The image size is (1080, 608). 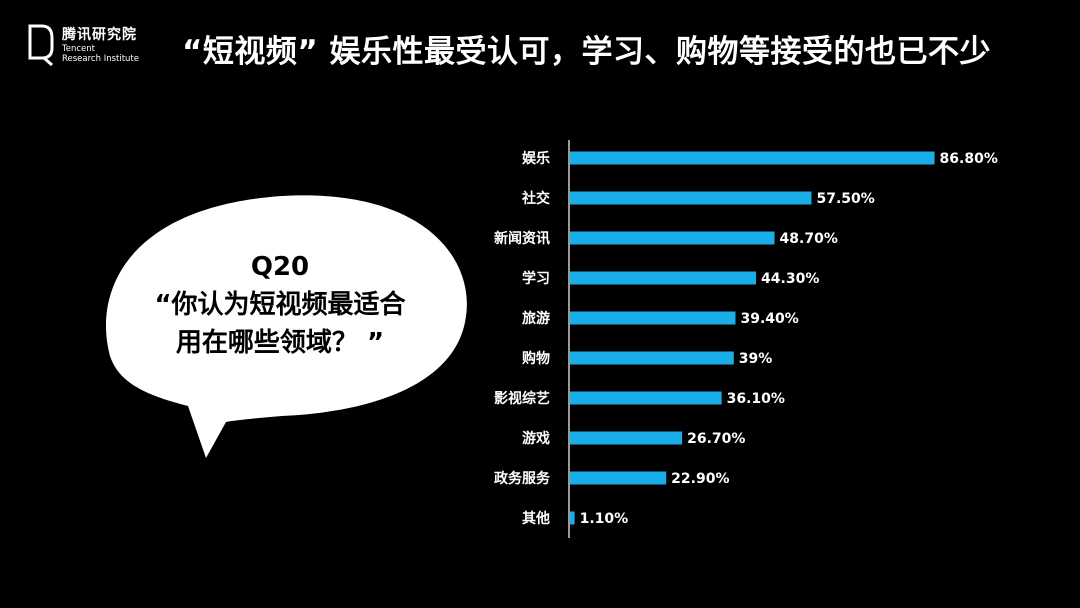 I want to click on category-label: 购物, so click(x=536, y=358).